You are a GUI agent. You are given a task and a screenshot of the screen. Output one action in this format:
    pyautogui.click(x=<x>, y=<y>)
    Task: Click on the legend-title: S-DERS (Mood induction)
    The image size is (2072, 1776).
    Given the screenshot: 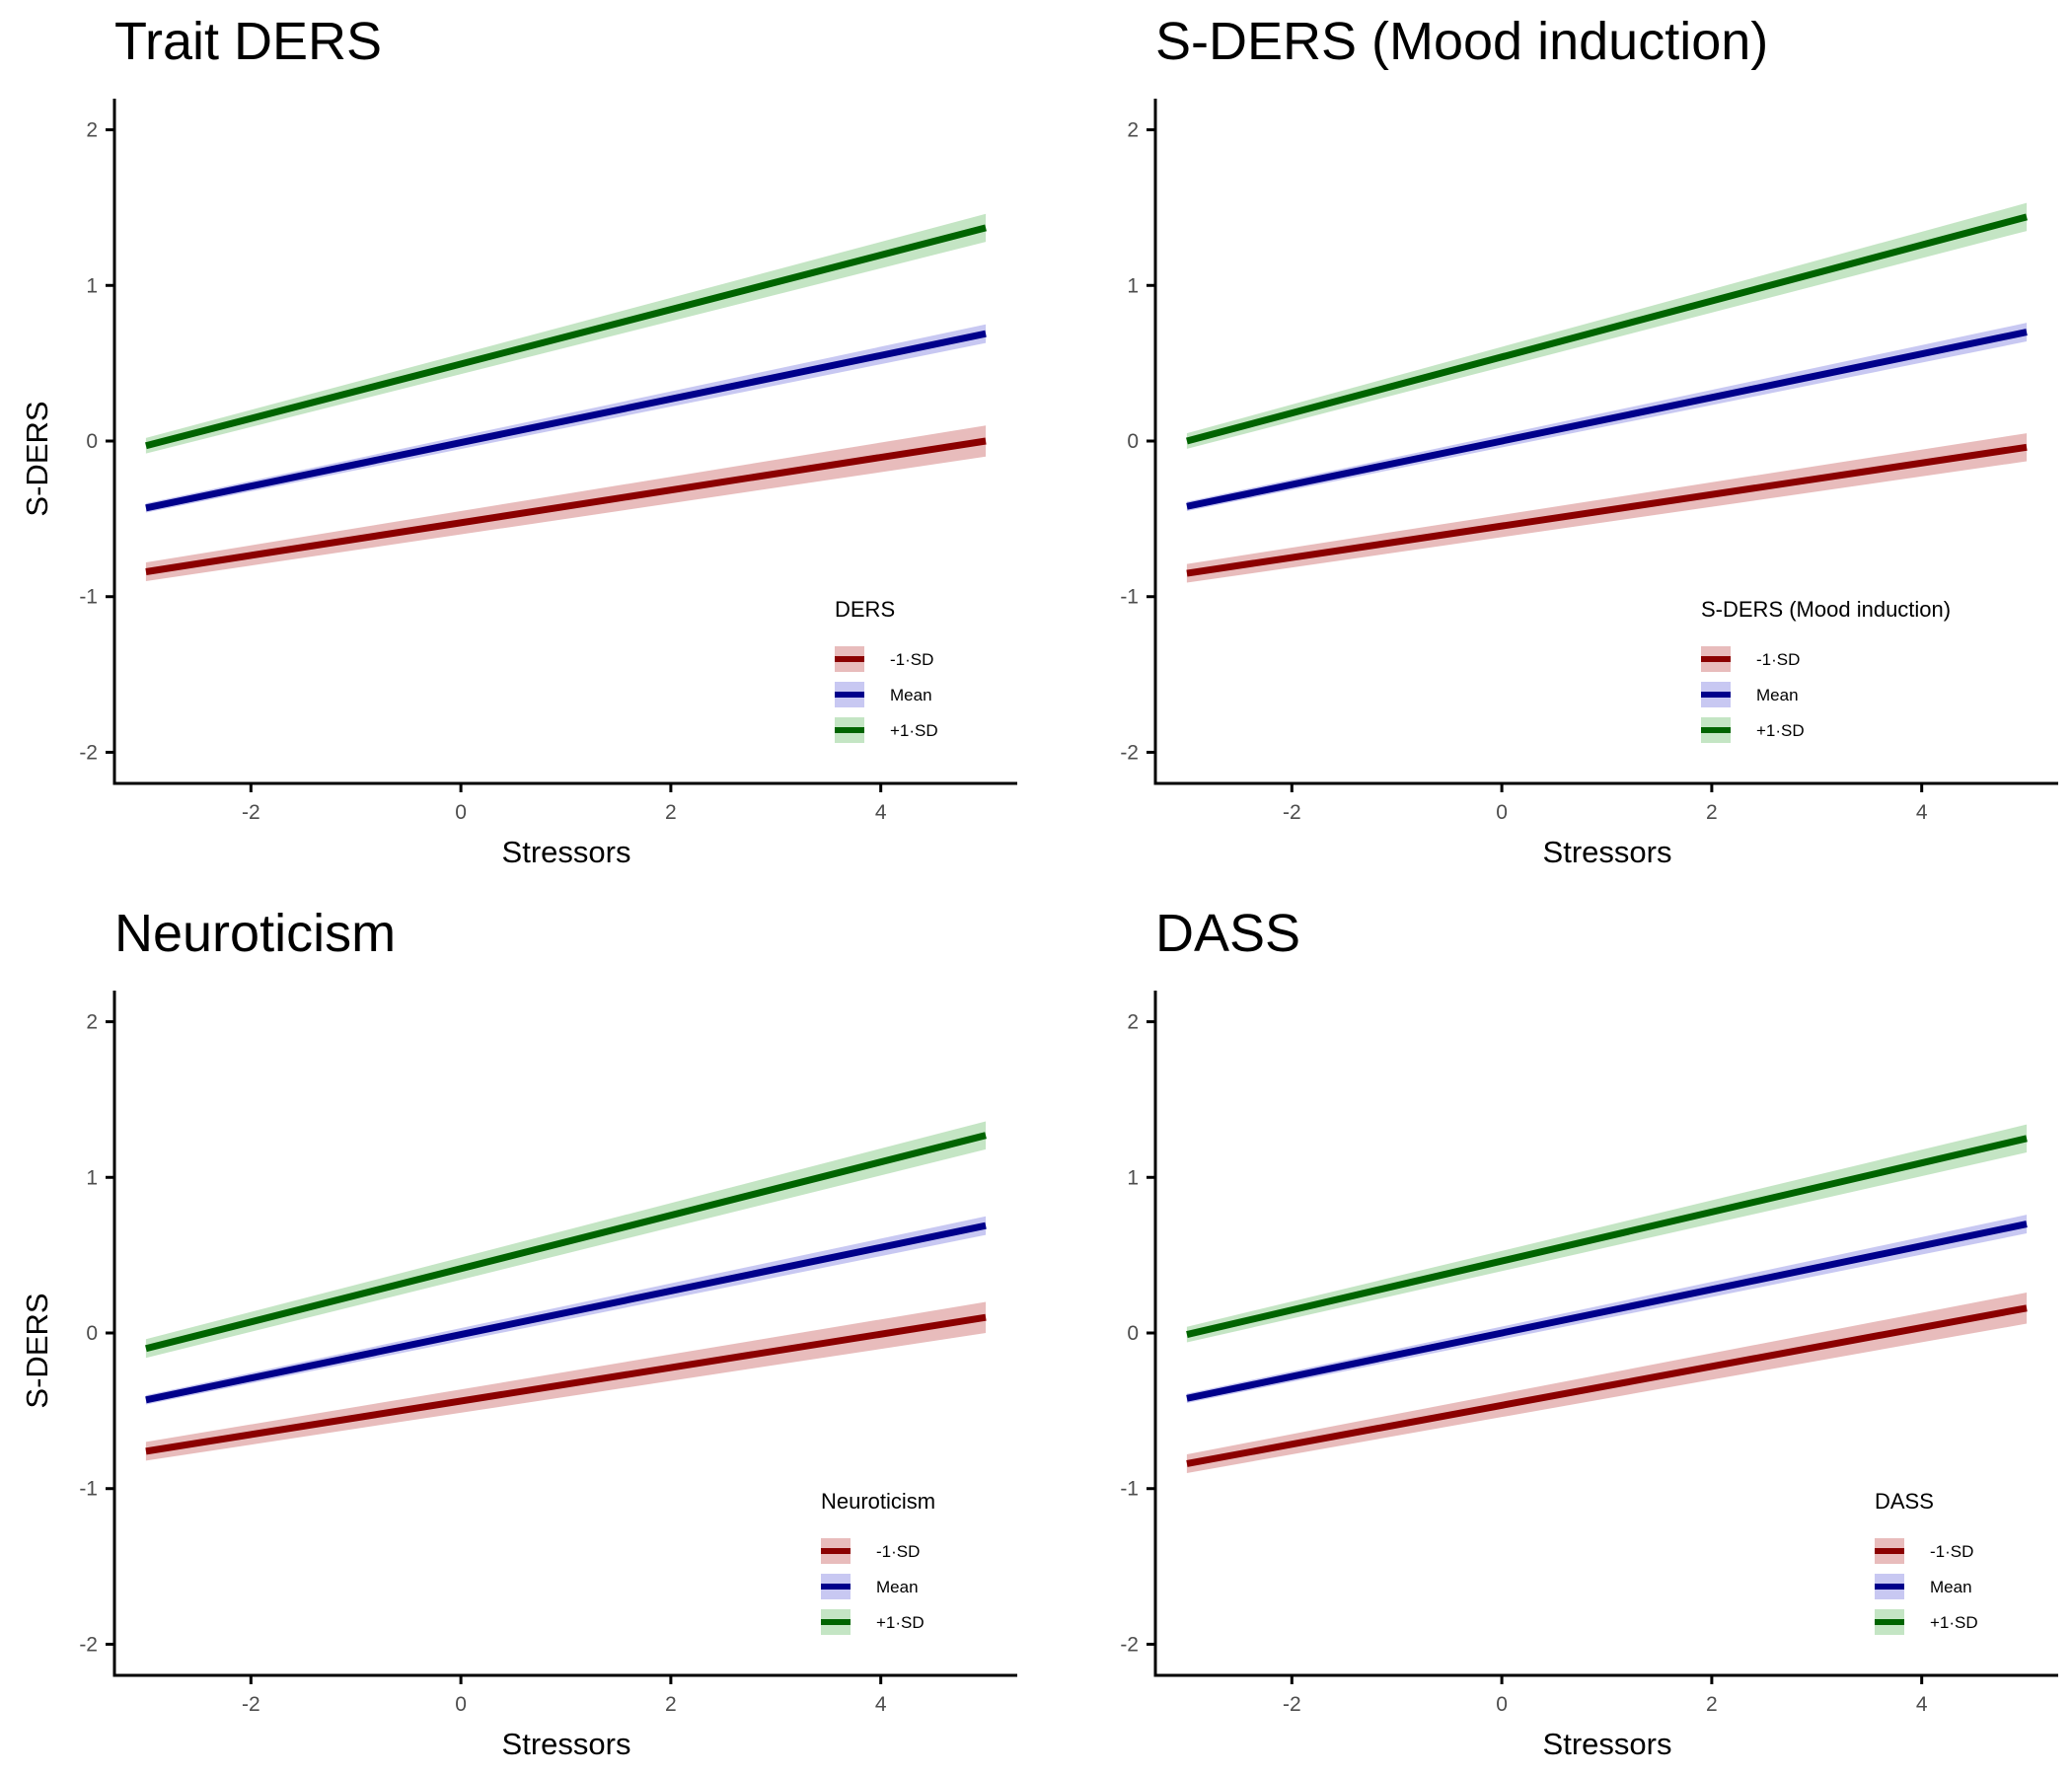 What is the action you would take?
    pyautogui.click(x=1826, y=610)
    